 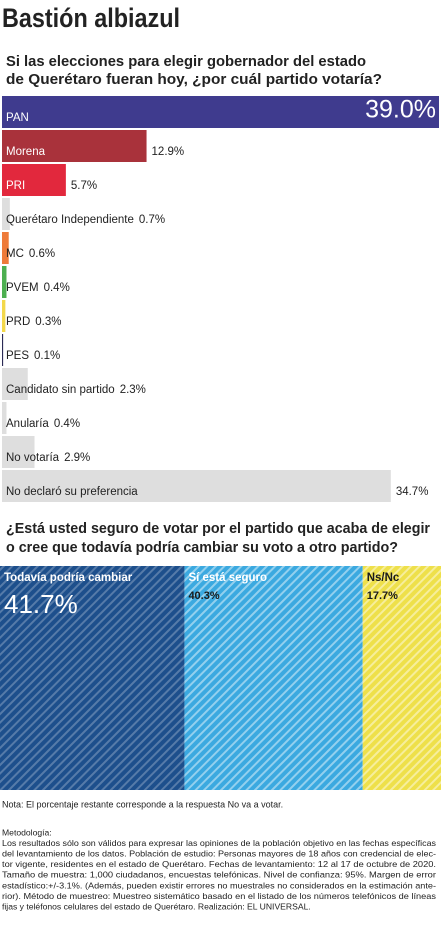 I want to click on value-label: 40.3%, so click(x=203, y=596).